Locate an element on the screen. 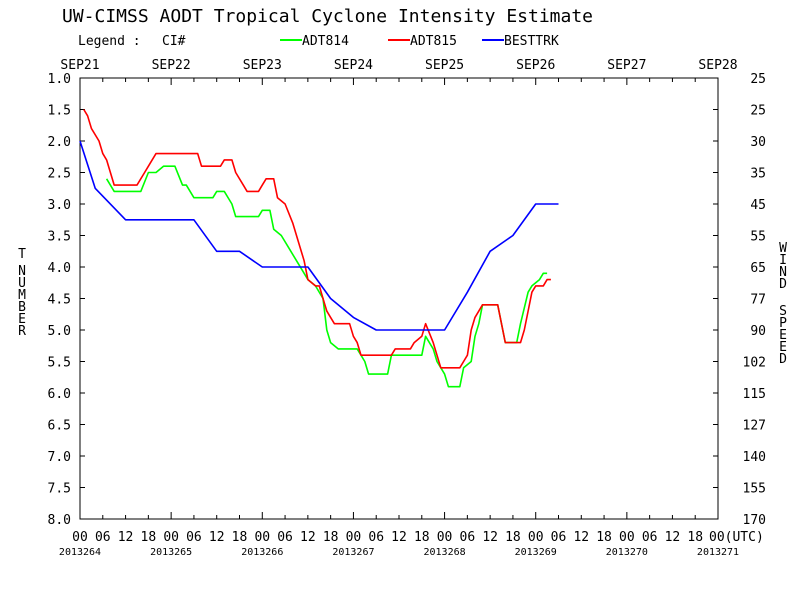 Image resolution: width=800 pixels, height=600 pixels. legend-label: Legend : is located at coordinates (109, 41).